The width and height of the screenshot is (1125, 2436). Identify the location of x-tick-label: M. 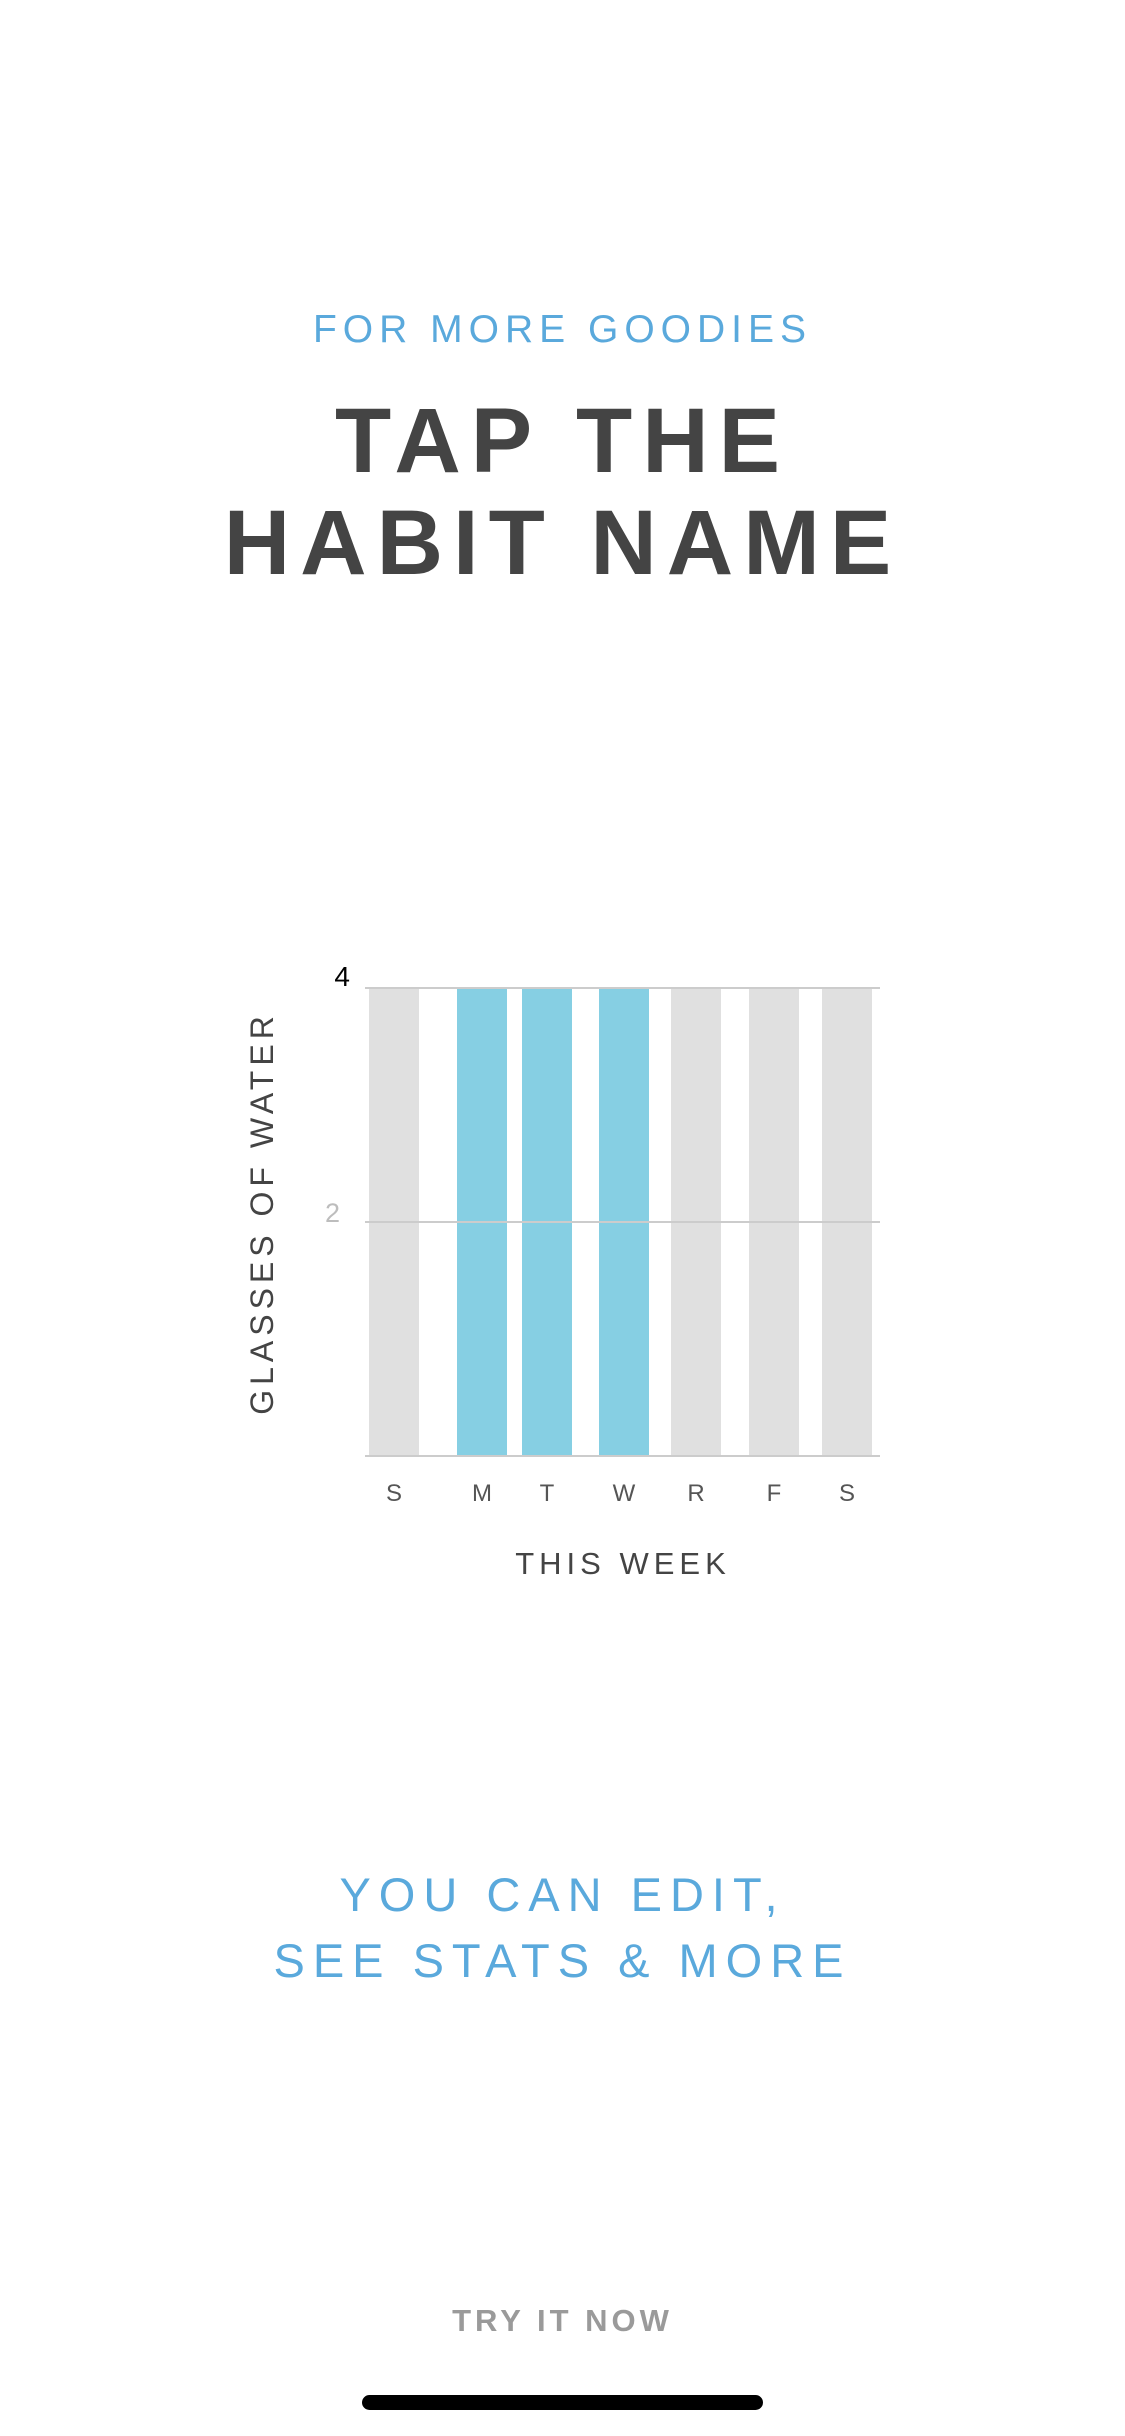
(482, 1493).